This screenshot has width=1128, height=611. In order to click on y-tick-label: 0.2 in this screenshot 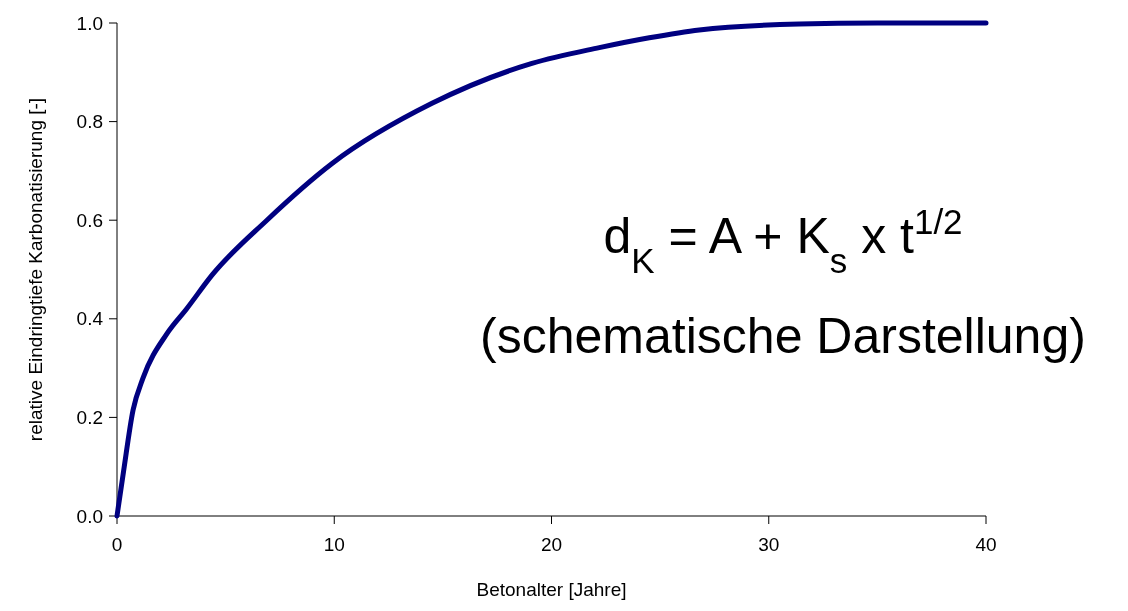, I will do `click(89, 418)`.